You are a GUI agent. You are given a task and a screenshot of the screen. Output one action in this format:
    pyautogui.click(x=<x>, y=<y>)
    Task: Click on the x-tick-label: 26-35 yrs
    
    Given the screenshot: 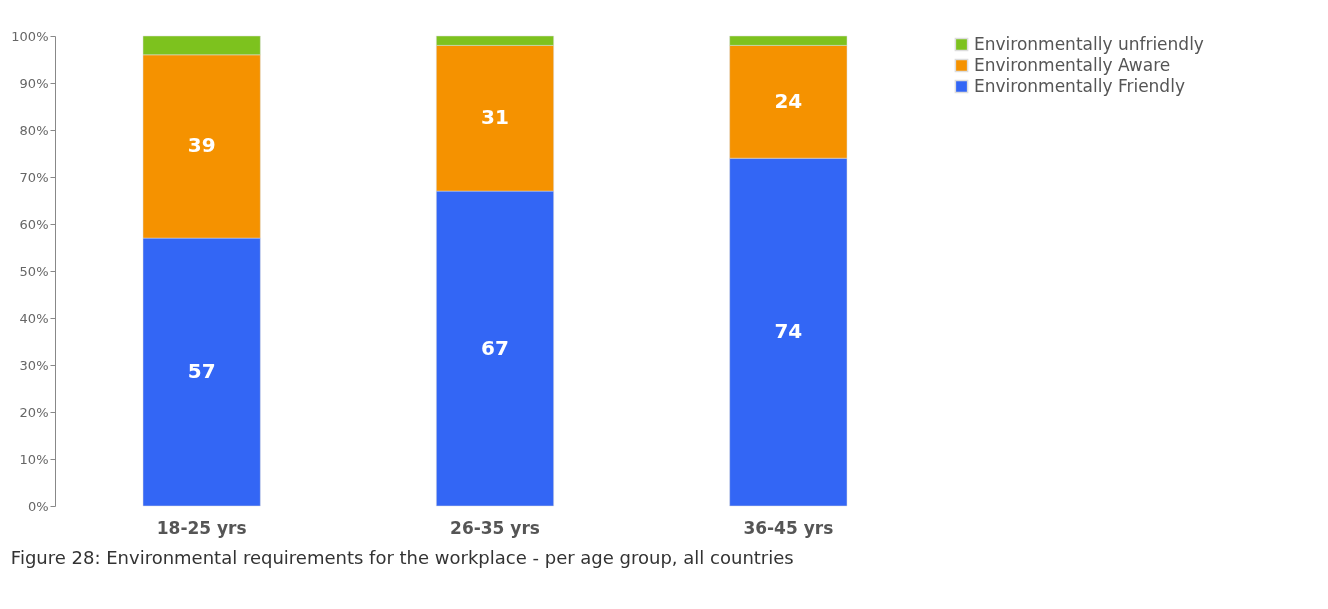 What is the action you would take?
    pyautogui.click(x=495, y=527)
    